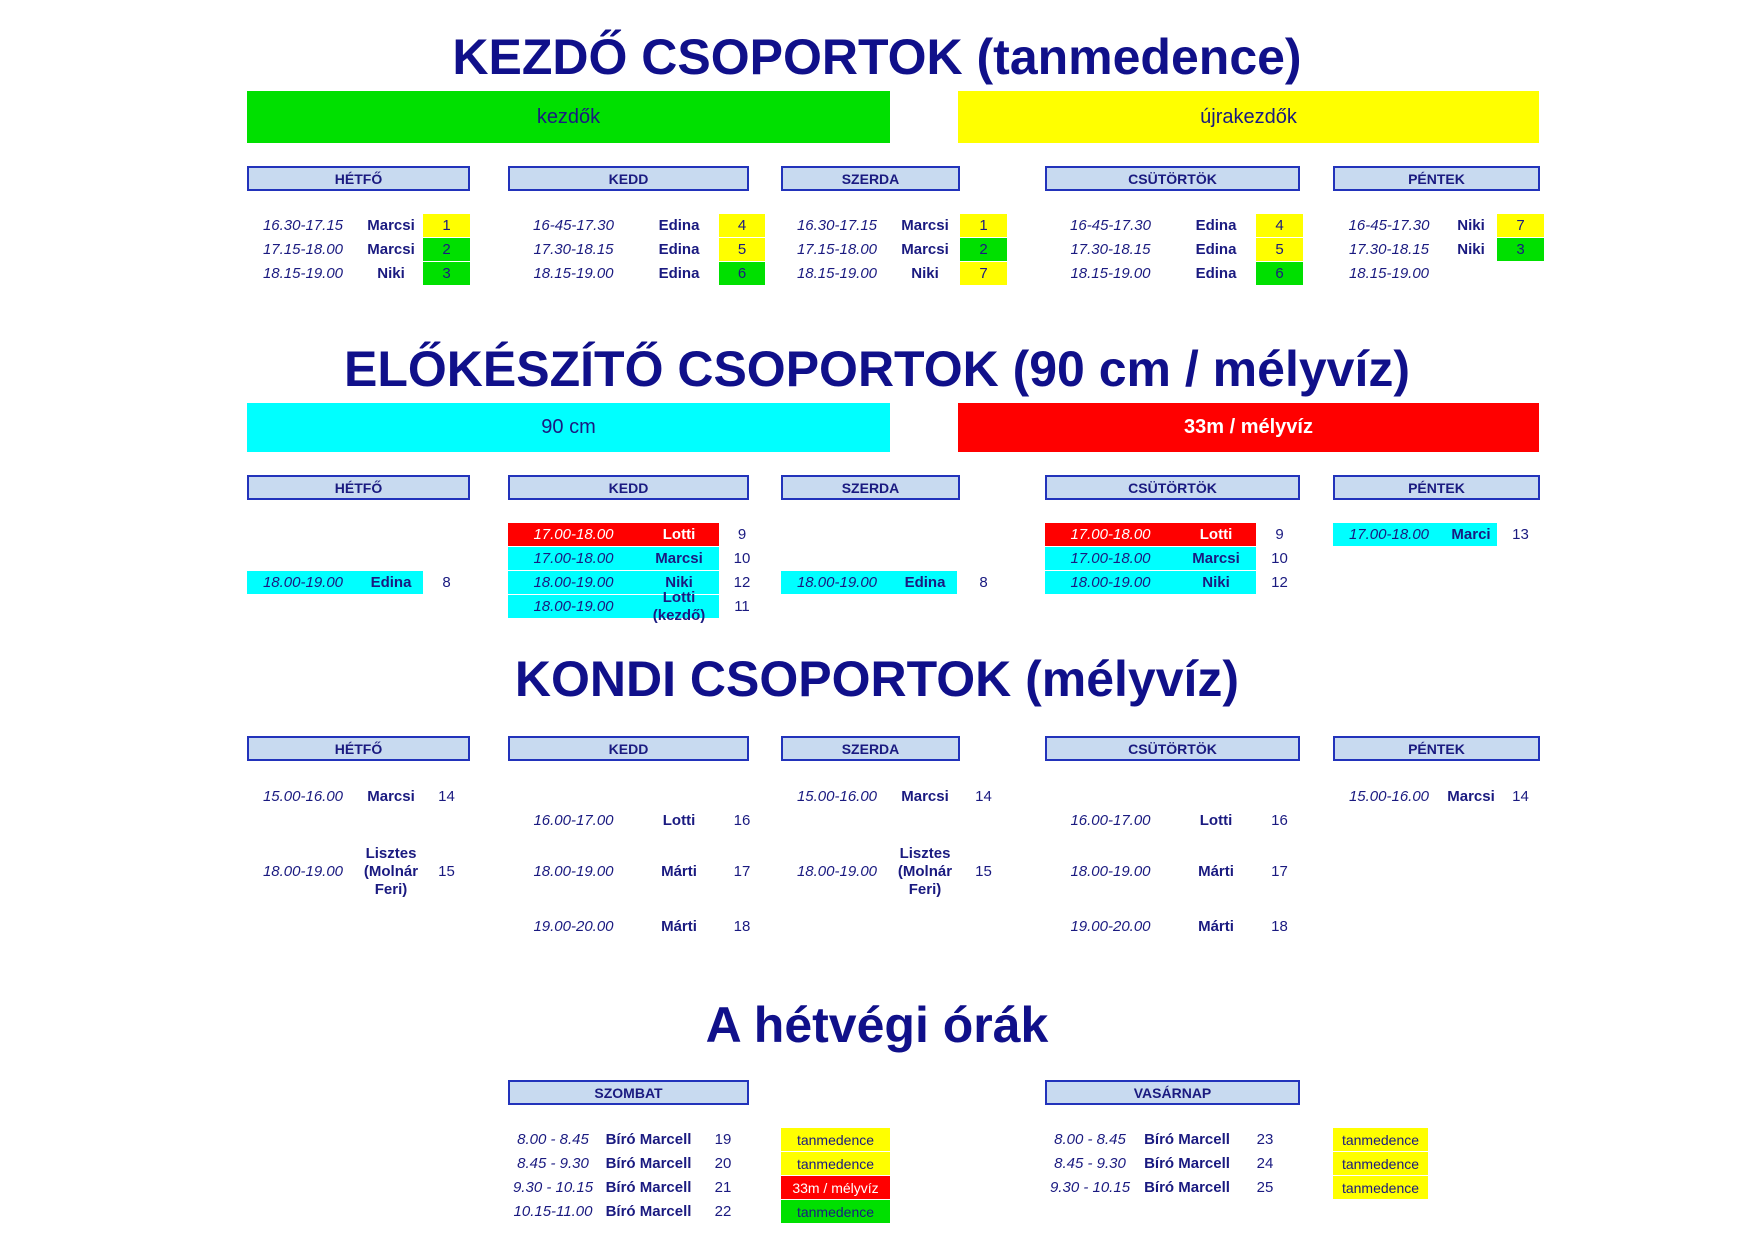  Describe the element at coordinates (1279, 225) in the screenshot. I see `group-number: 4` at that location.